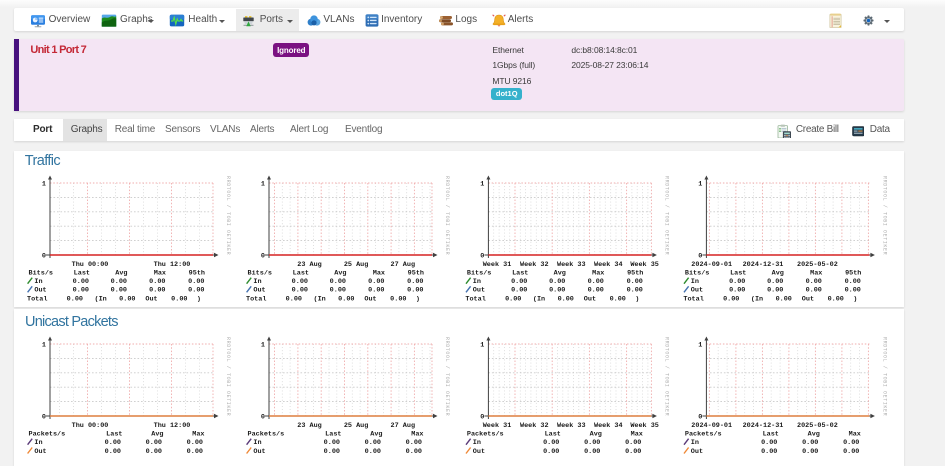  I want to click on svg-text: Thu 12:00, so click(172, 265).